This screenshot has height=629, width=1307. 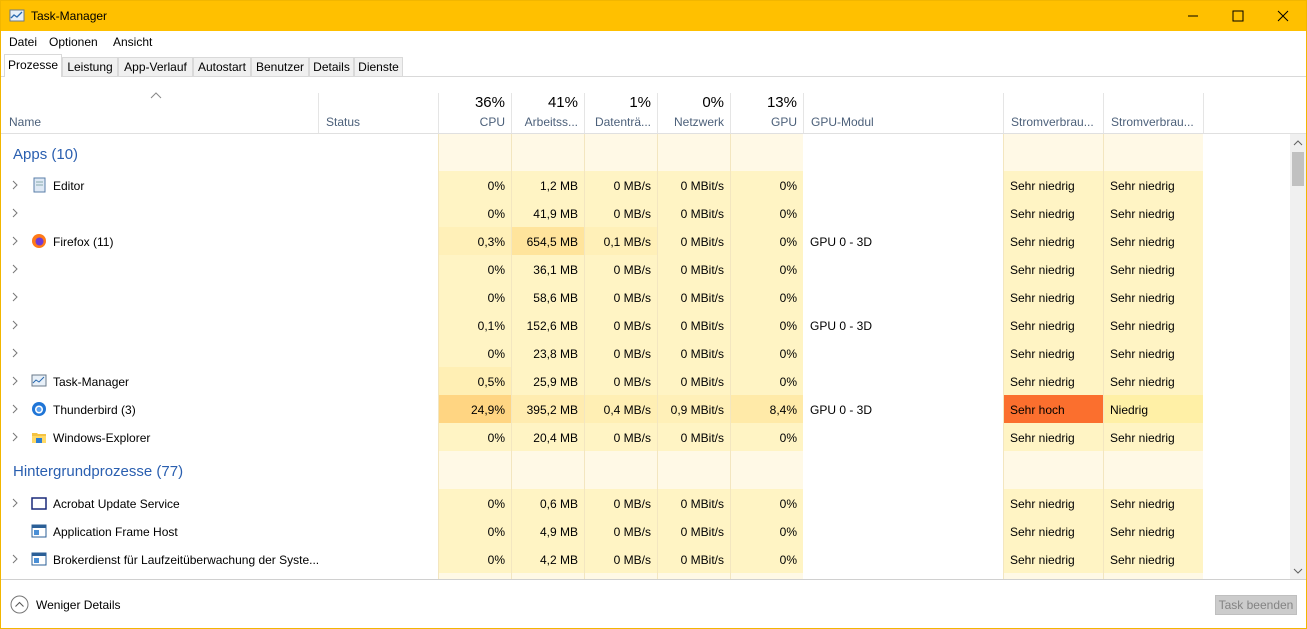 What do you see at coordinates (1298, 356) in the screenshot?
I see `scrollbar` at bounding box center [1298, 356].